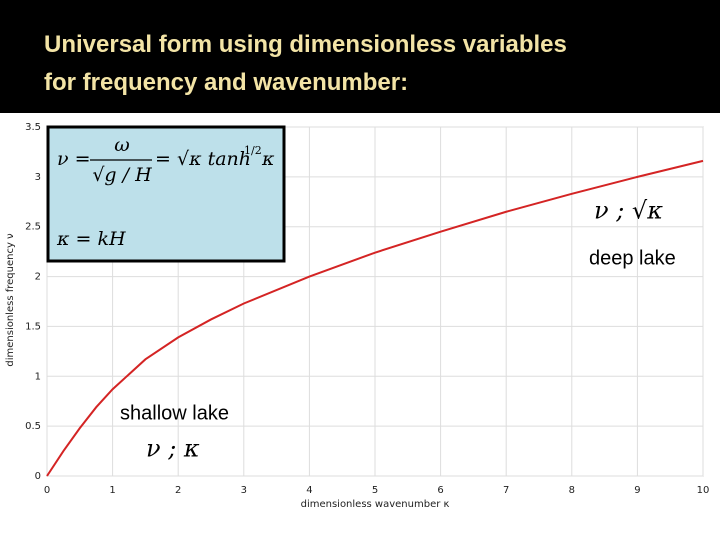 This screenshot has height=545, width=720. What do you see at coordinates (38, 177) in the screenshot?
I see `y-tick-label: 3` at bounding box center [38, 177].